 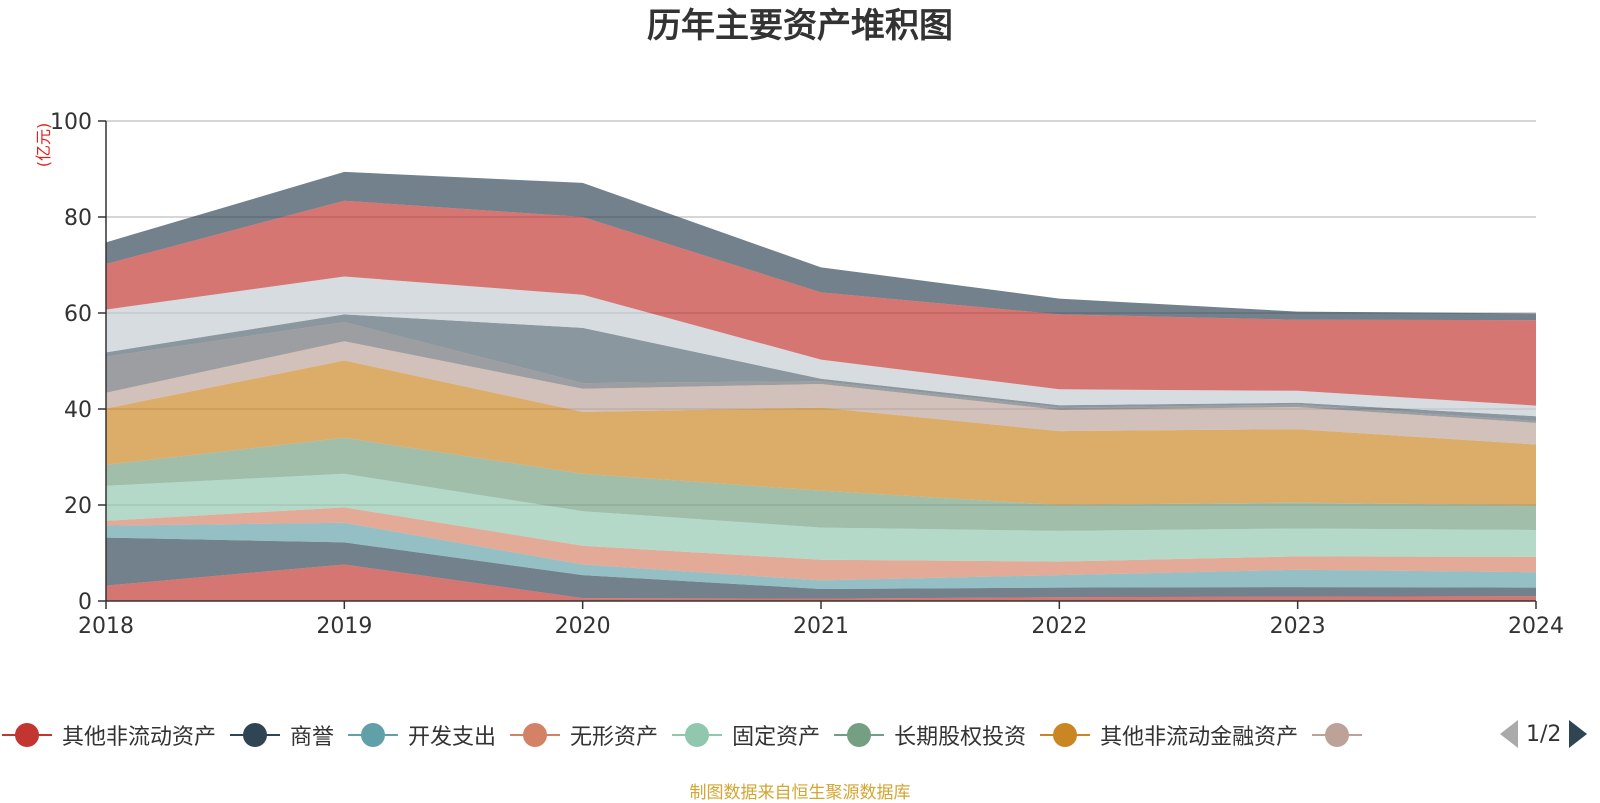 What do you see at coordinates (78, 410) in the screenshot?
I see `y-tick-label: 40` at bounding box center [78, 410].